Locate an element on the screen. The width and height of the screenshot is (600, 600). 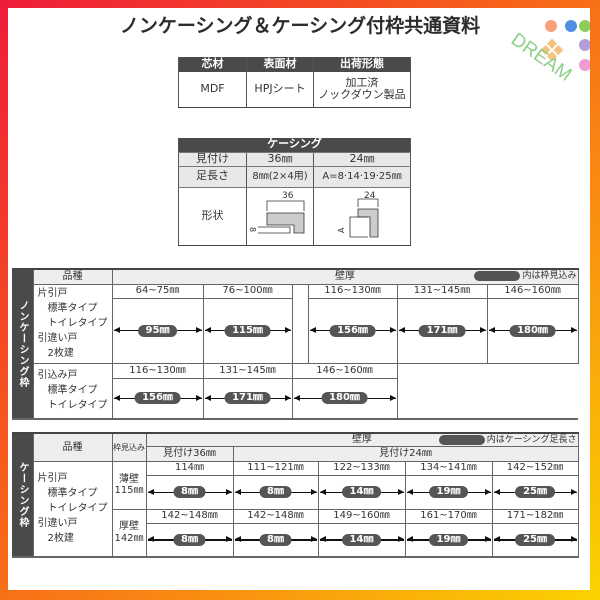
table-cell: 131~145㎜ is located at coordinates (442, 291).